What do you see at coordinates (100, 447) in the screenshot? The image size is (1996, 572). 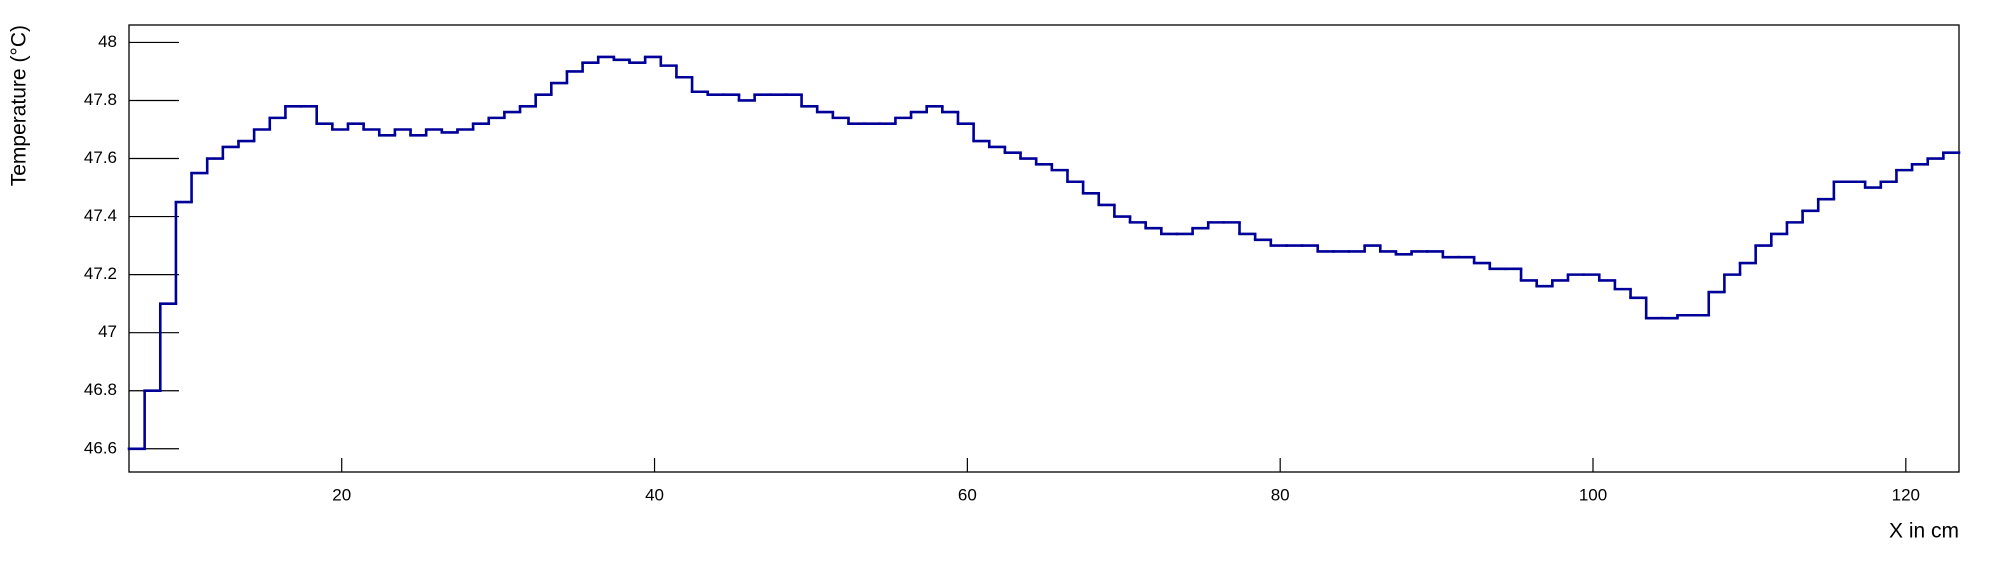 I see `y-tick-label: 46.6` at bounding box center [100, 447].